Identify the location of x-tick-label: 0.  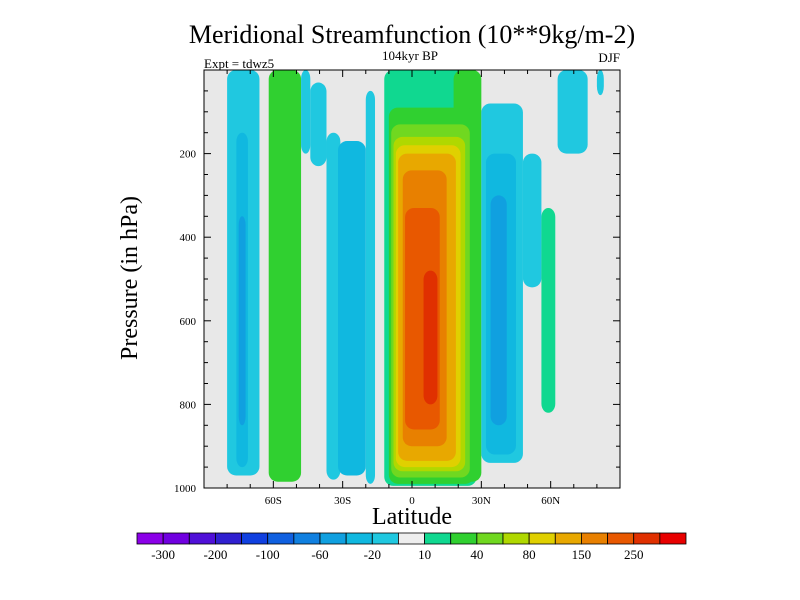
(412, 501).